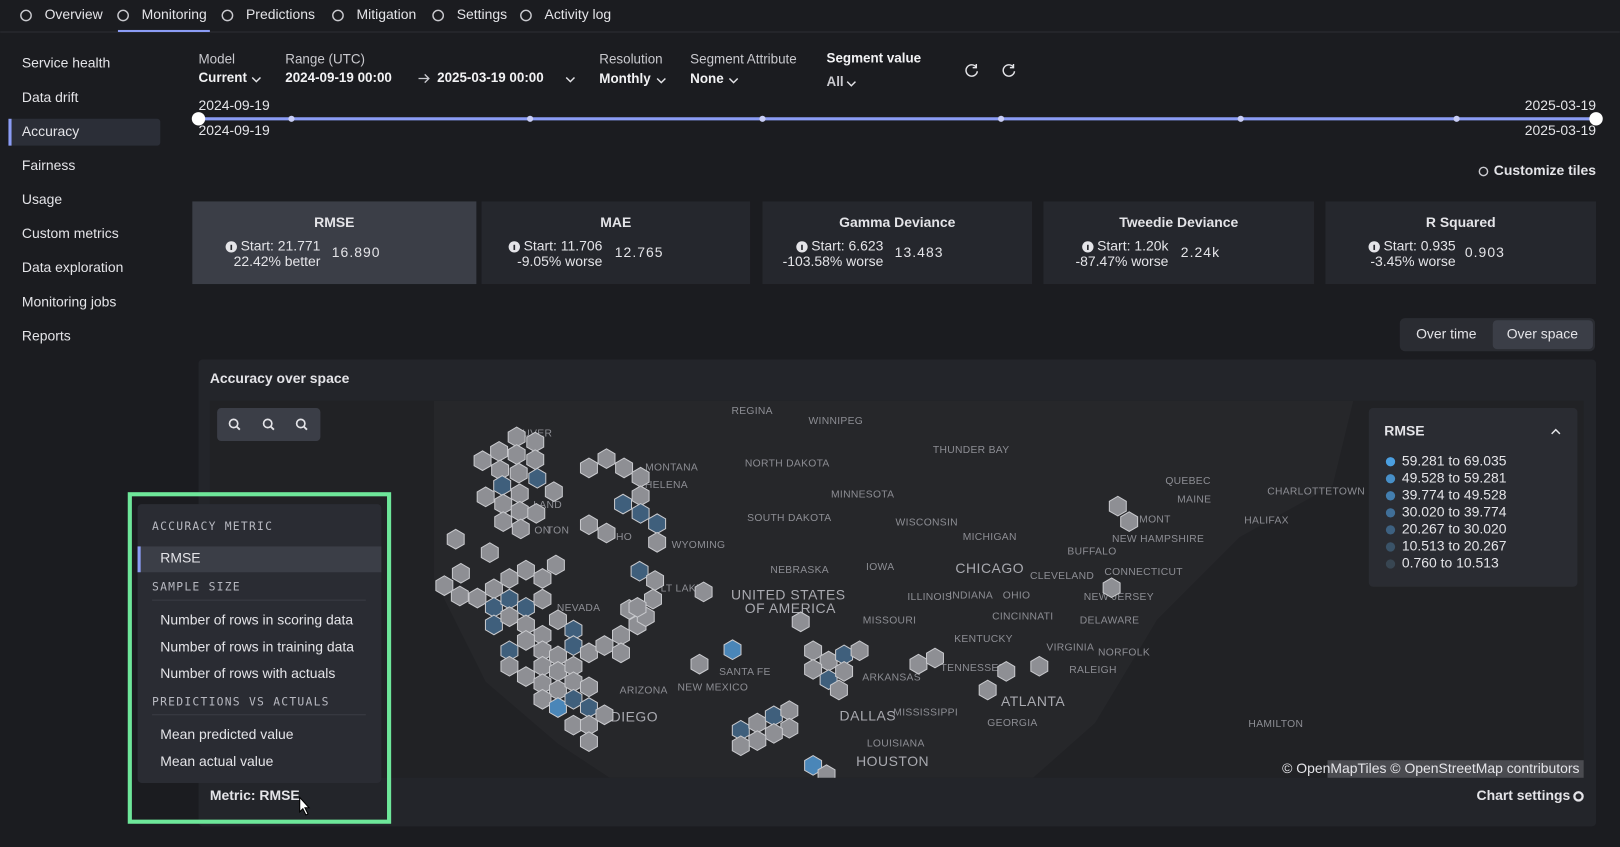 This screenshot has width=1620, height=847. I want to click on nav-item: Monitoring, so click(174, 14).